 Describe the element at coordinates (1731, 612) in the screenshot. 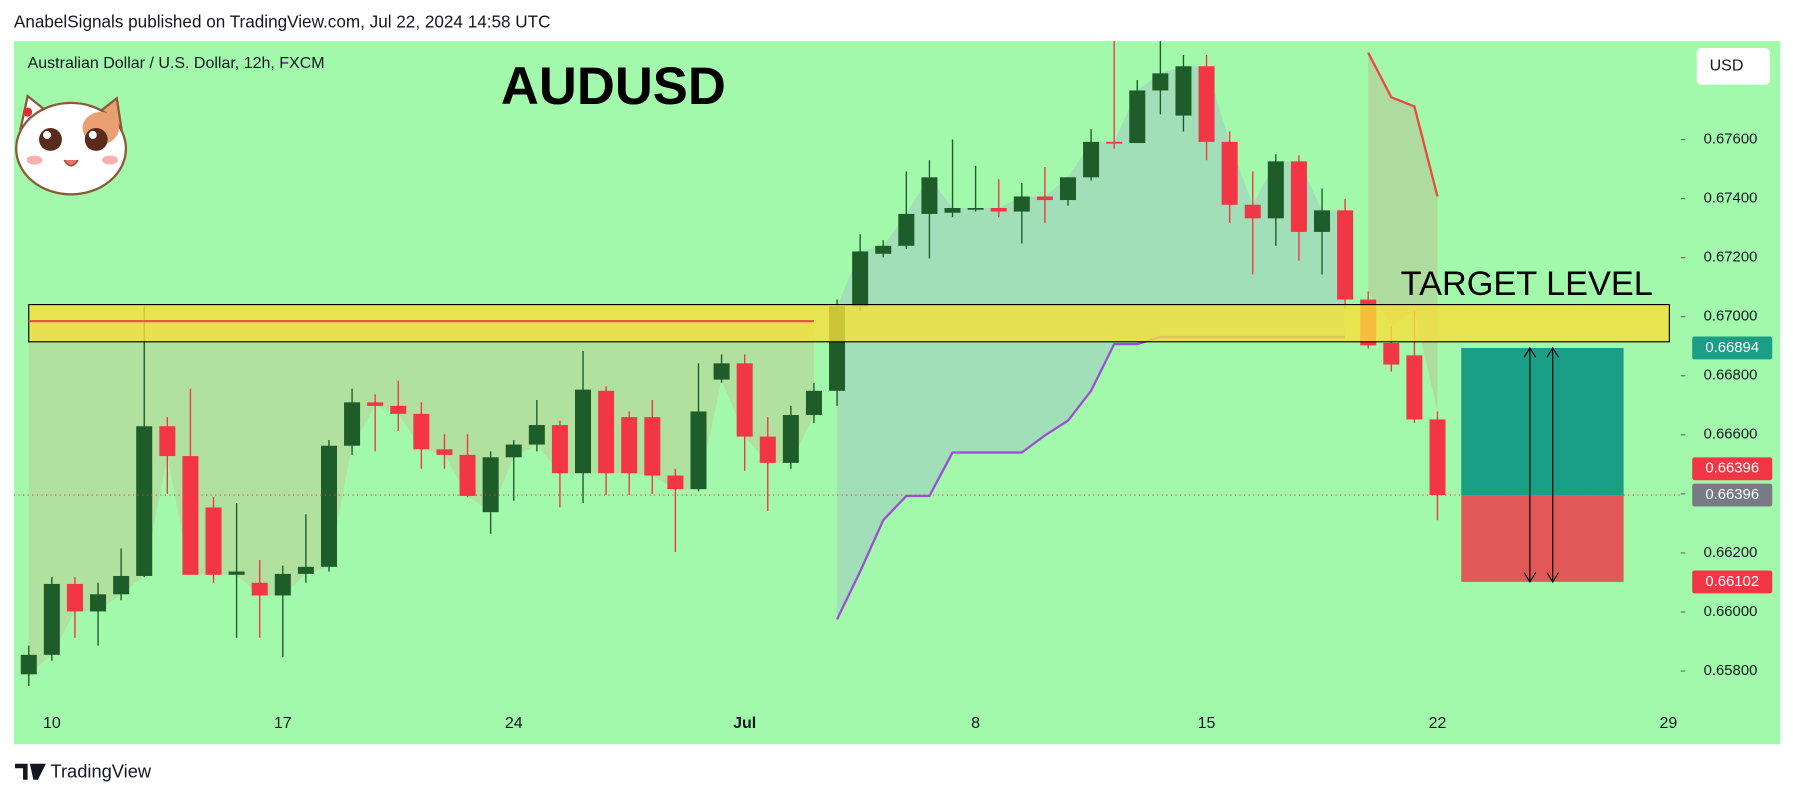

I see `y-tick-label: 0.66000` at that location.